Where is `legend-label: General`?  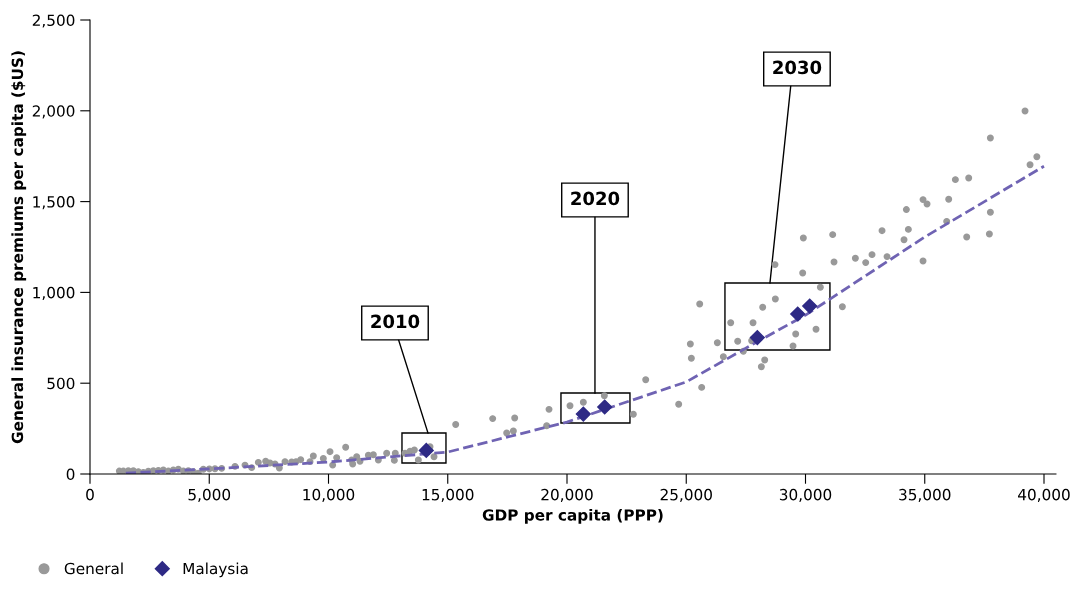
legend-label: General is located at coordinates (93, 568).